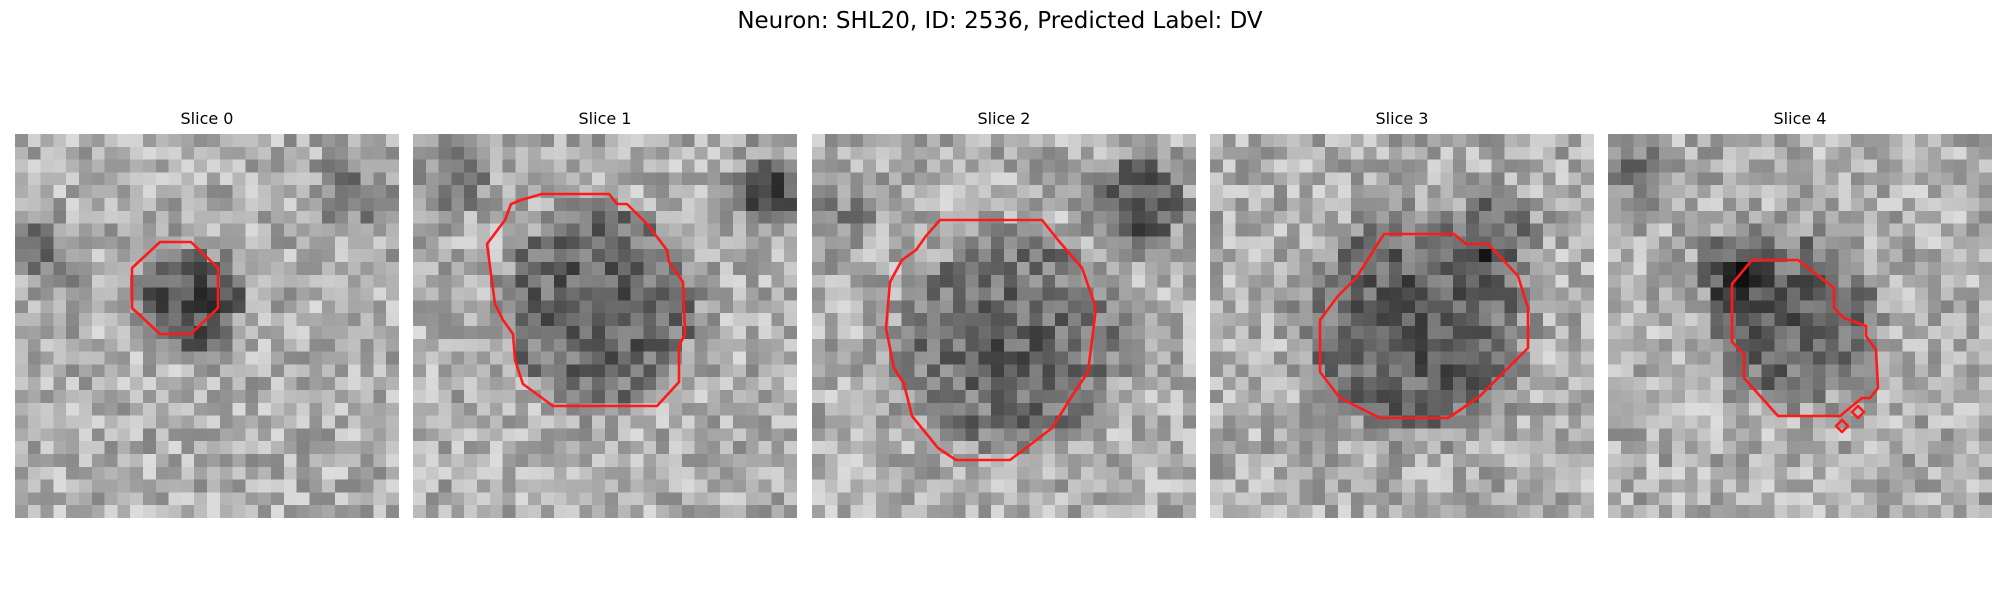 The width and height of the screenshot is (2000, 600). Describe the element at coordinates (1402, 118) in the screenshot. I see `slice-title-3: Slice 3` at that location.